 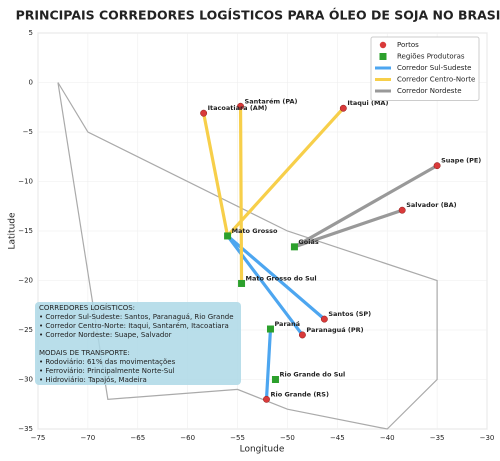 What do you see at coordinates (137, 438) in the screenshot?
I see `x-tick-label: −65` at bounding box center [137, 438].